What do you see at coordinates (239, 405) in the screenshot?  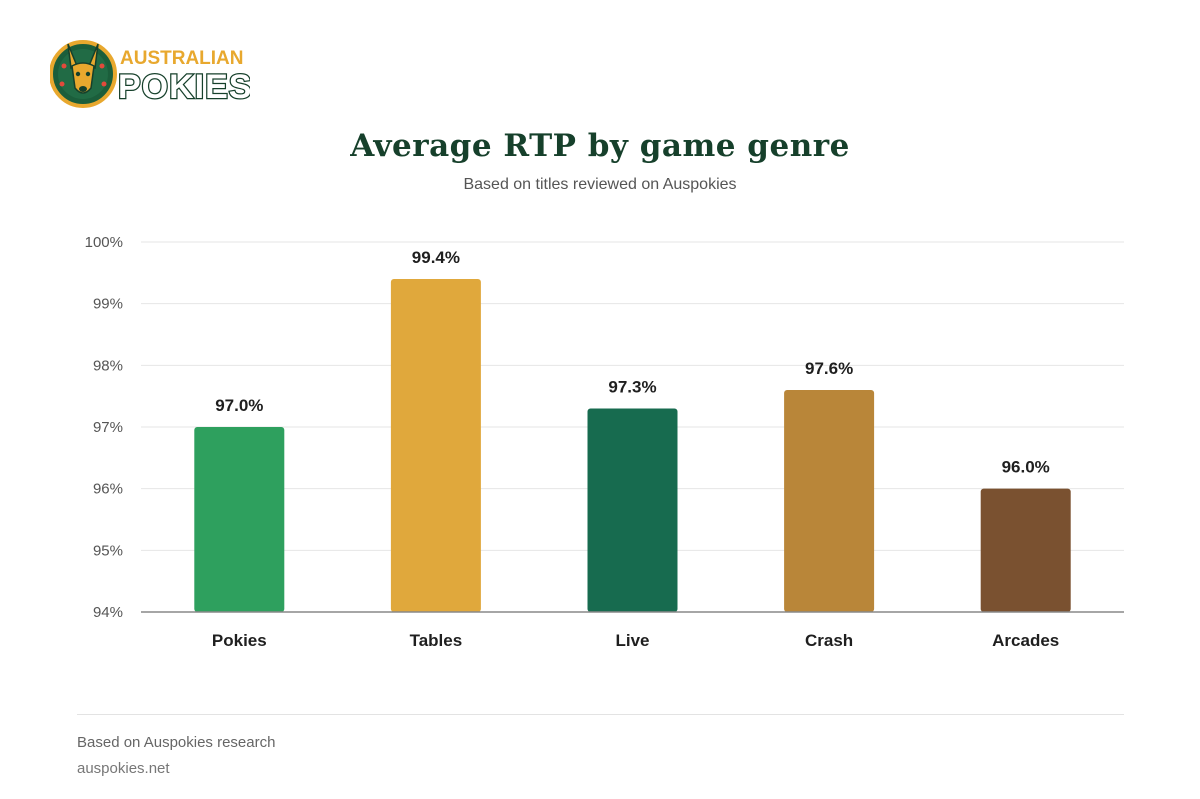 I see `value-label: 97.0%` at bounding box center [239, 405].